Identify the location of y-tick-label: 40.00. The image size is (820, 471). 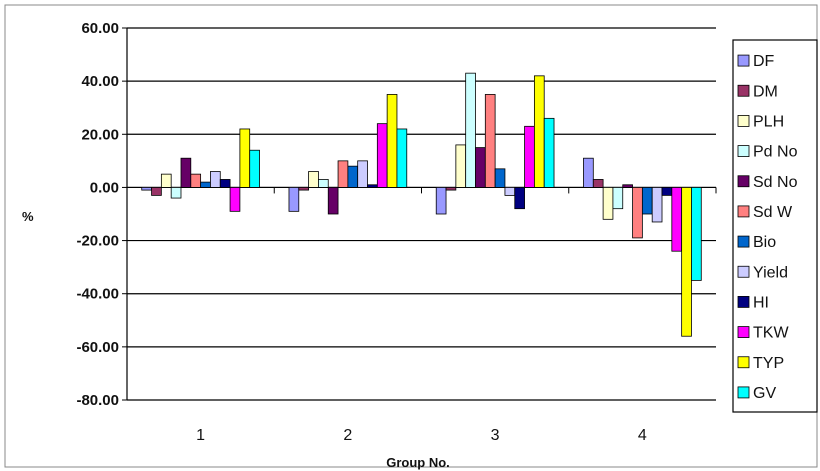
(100, 81).